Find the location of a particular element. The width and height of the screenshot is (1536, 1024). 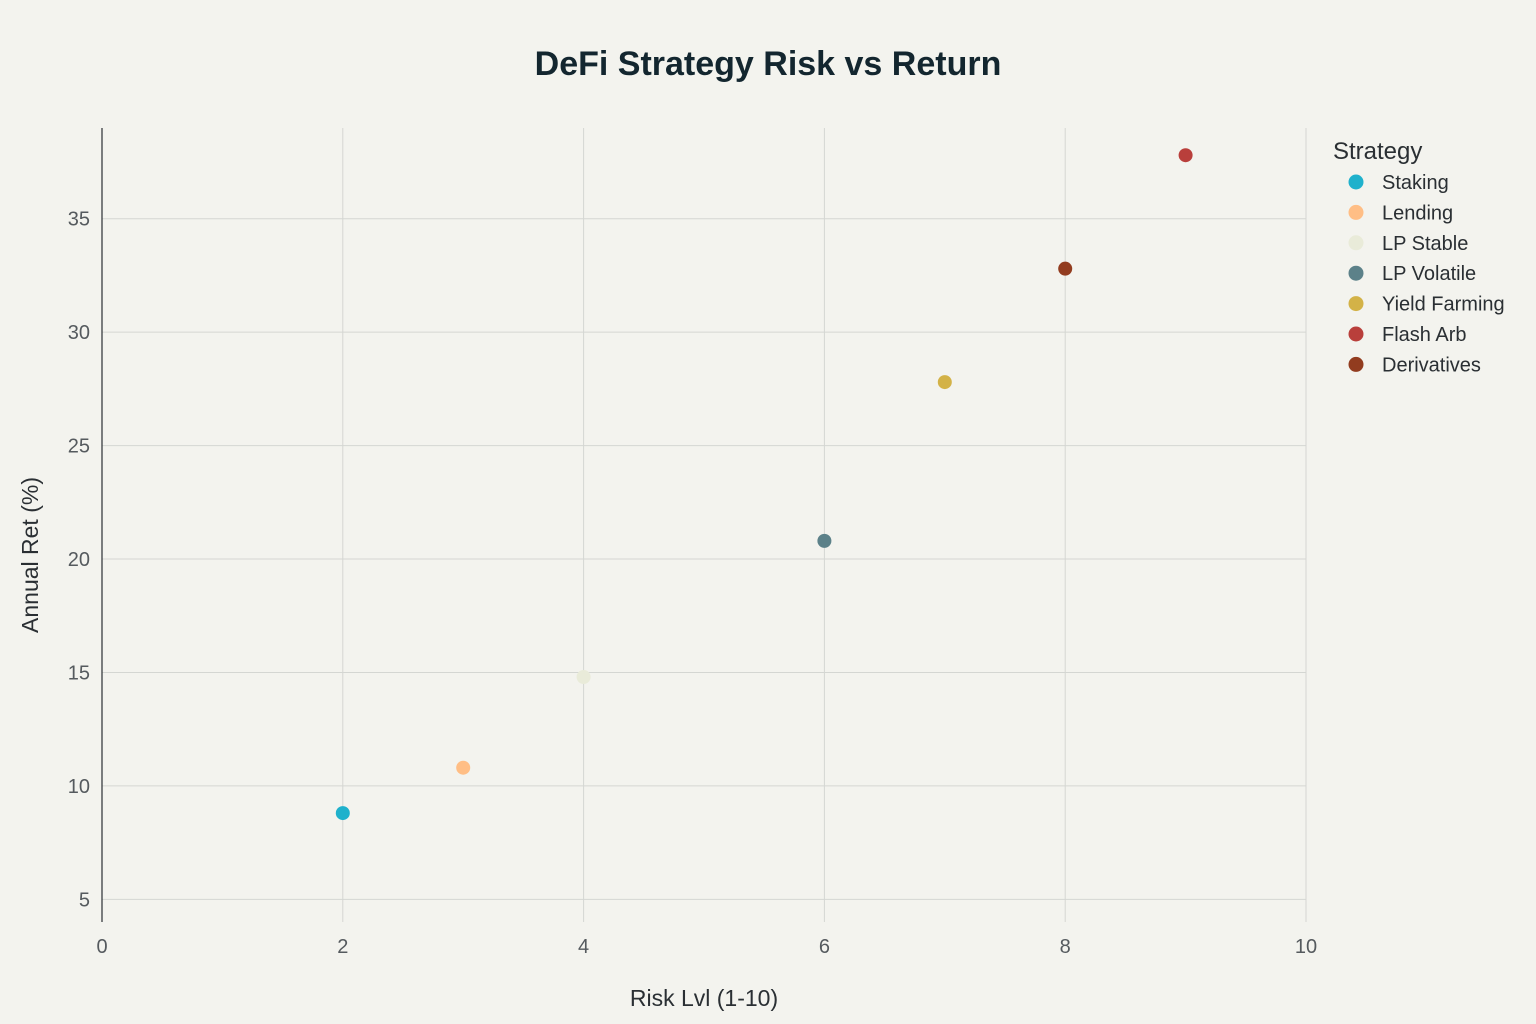

y-tick-label: 5 is located at coordinates (84, 900).